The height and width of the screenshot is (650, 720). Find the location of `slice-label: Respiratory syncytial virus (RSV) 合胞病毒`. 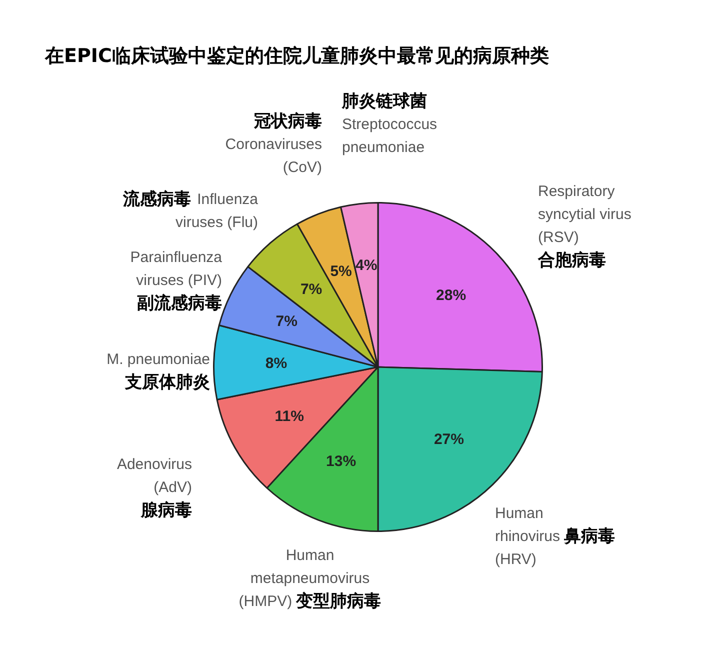

slice-label: Respiratory syncytial virus (RSV) 合胞病毒 is located at coordinates (584, 226).